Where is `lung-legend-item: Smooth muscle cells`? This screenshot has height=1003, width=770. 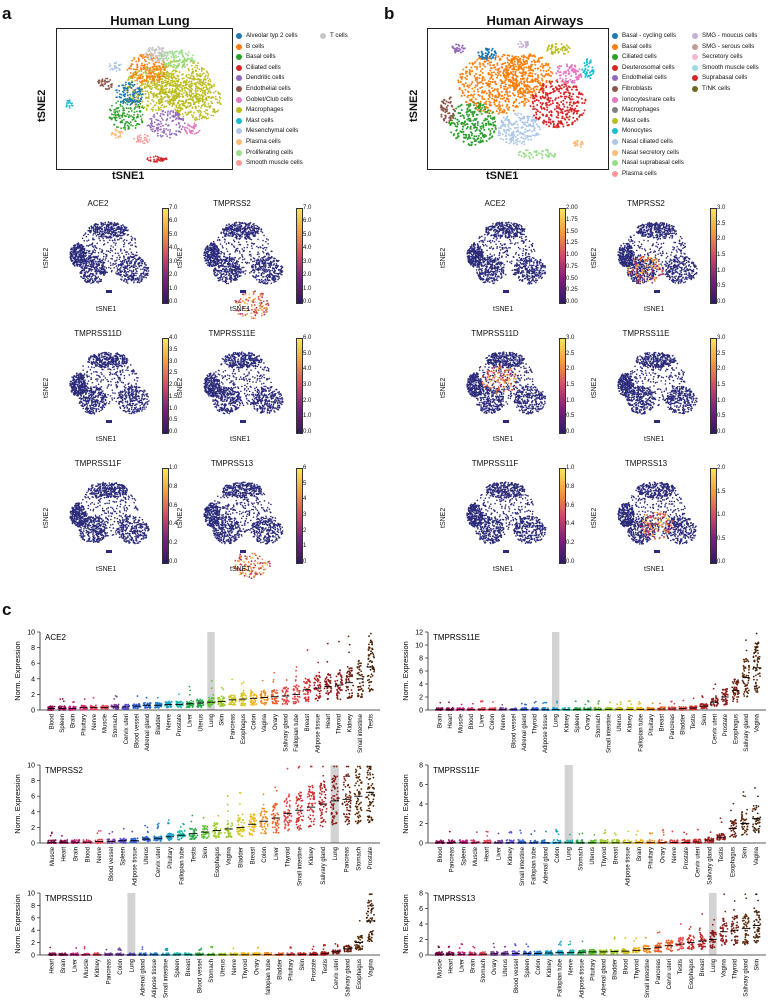
lung-legend-item: Smooth muscle cells is located at coordinates (269, 163).